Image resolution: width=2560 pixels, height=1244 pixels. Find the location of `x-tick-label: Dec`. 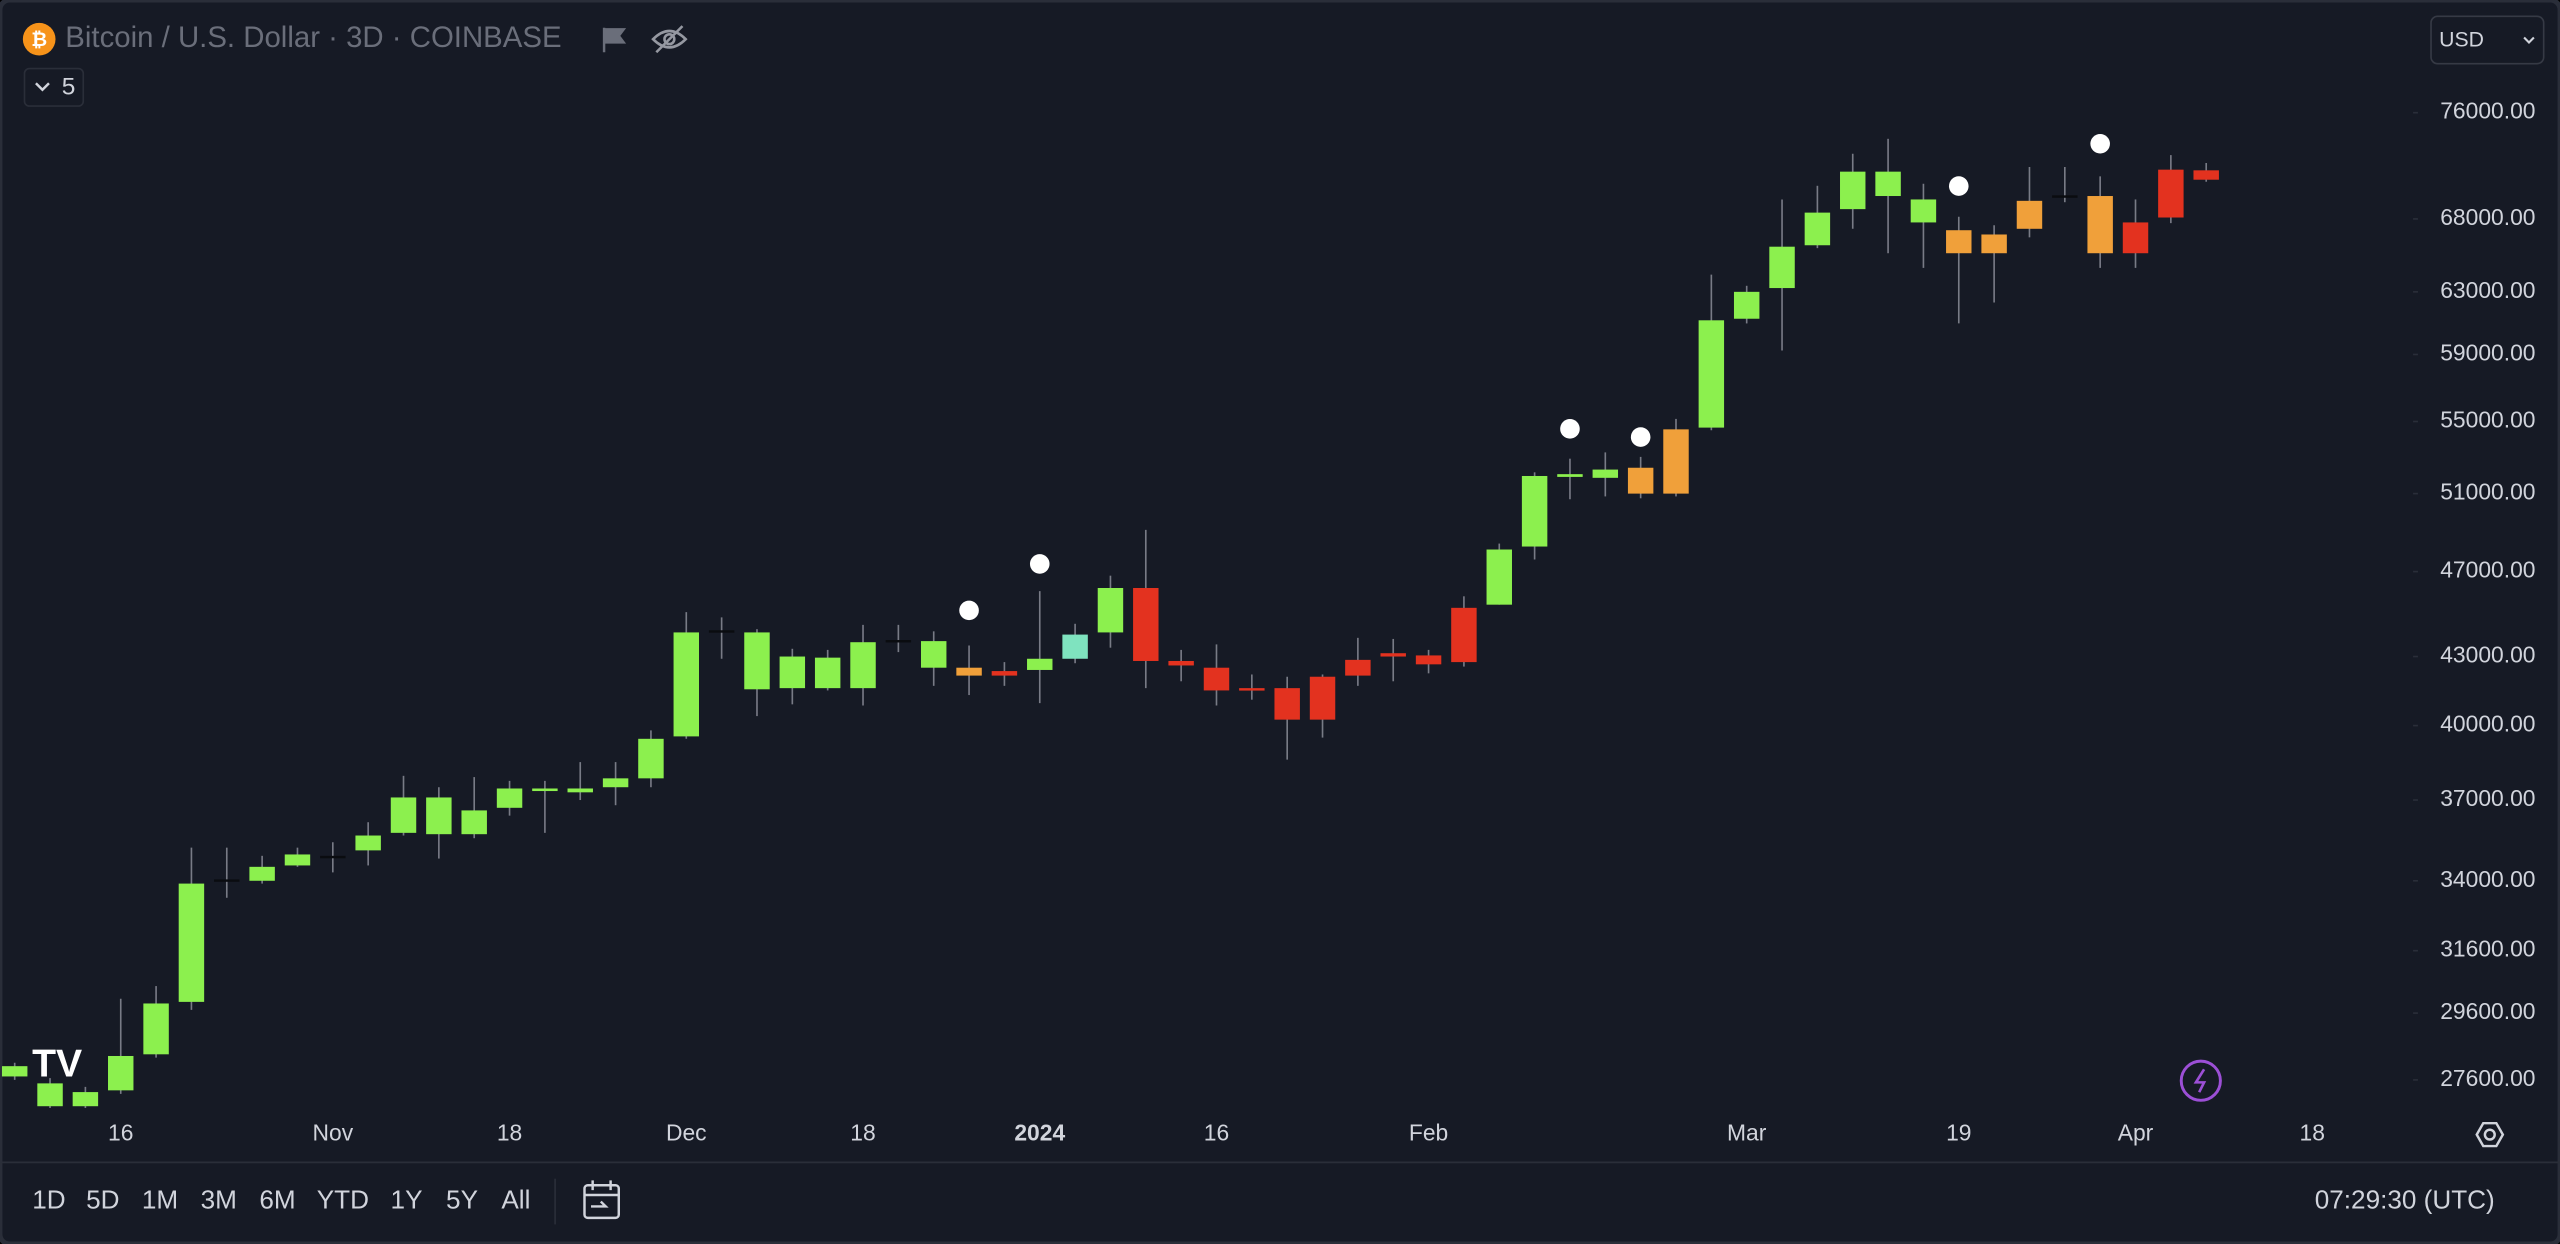

x-tick-label: Dec is located at coordinates (686, 1133).